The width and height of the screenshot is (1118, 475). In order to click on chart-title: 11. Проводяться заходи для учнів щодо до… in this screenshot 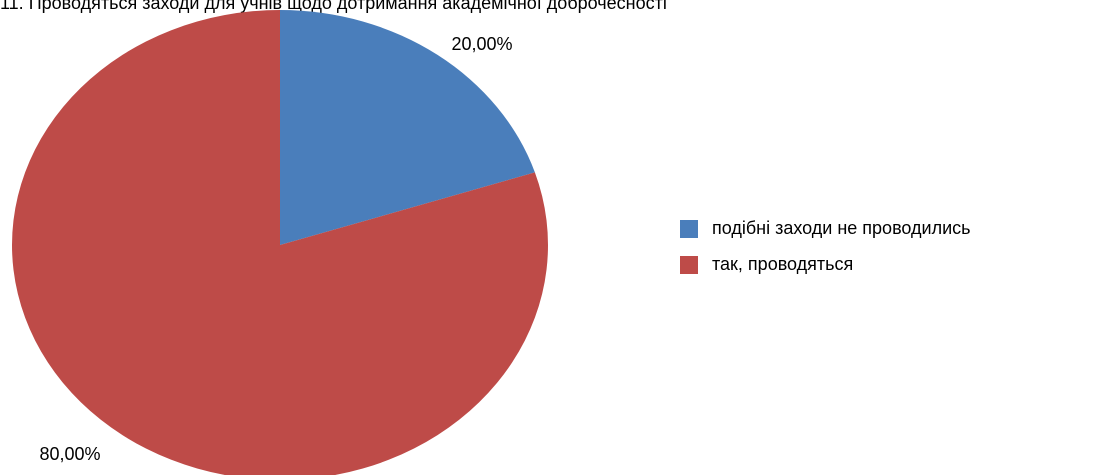, I will do `click(333, 6)`.